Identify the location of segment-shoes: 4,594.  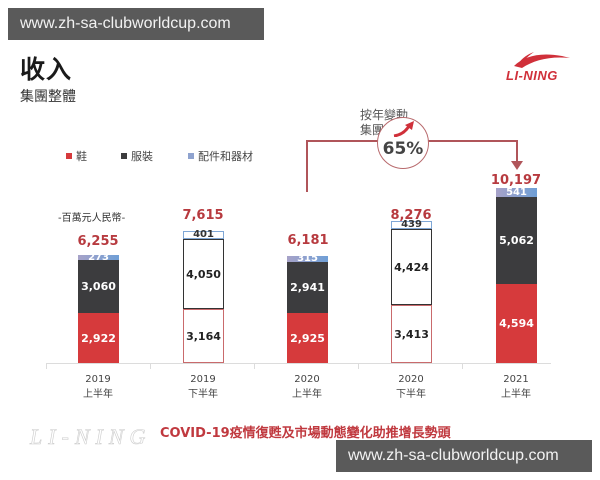
(516, 323).